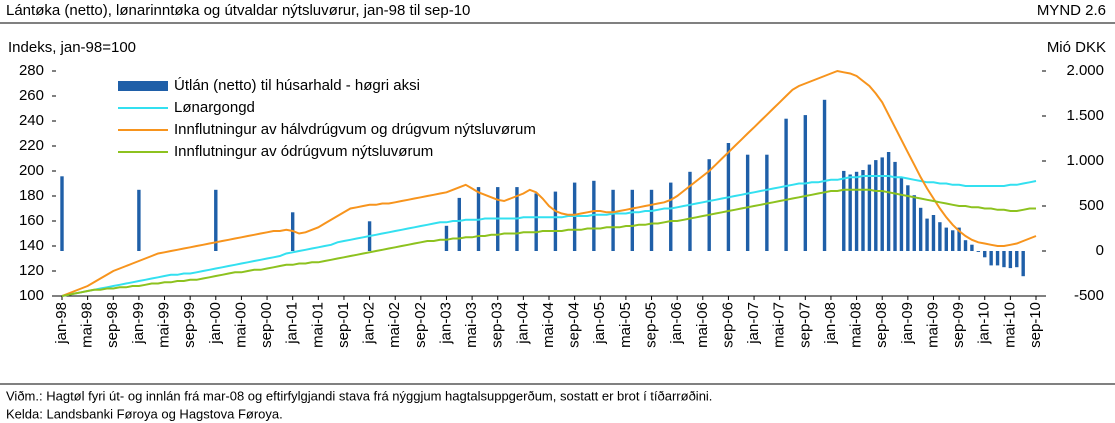 Image resolution: width=1115 pixels, height=423 pixels. I want to click on y-tick-label: 280, so click(31, 70).